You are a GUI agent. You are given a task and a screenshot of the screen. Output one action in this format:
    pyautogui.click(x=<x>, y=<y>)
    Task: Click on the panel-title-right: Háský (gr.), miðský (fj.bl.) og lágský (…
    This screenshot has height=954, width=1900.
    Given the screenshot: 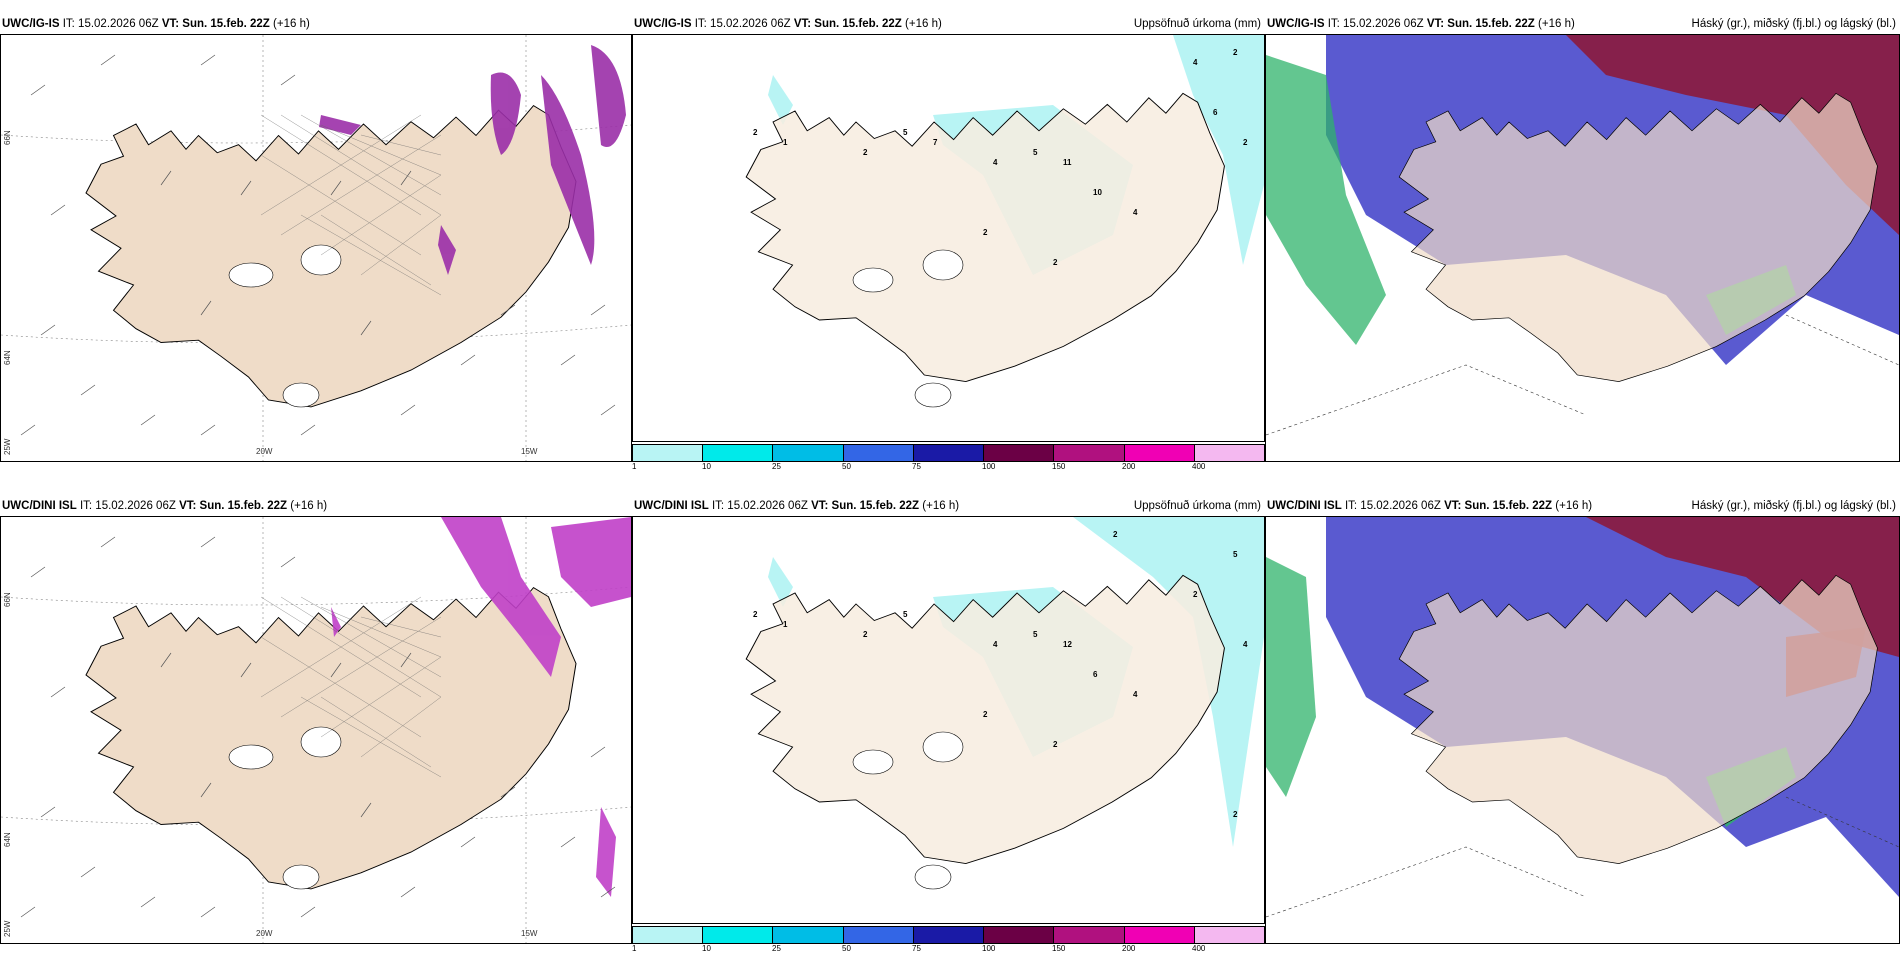 What is the action you would take?
    pyautogui.click(x=1793, y=24)
    